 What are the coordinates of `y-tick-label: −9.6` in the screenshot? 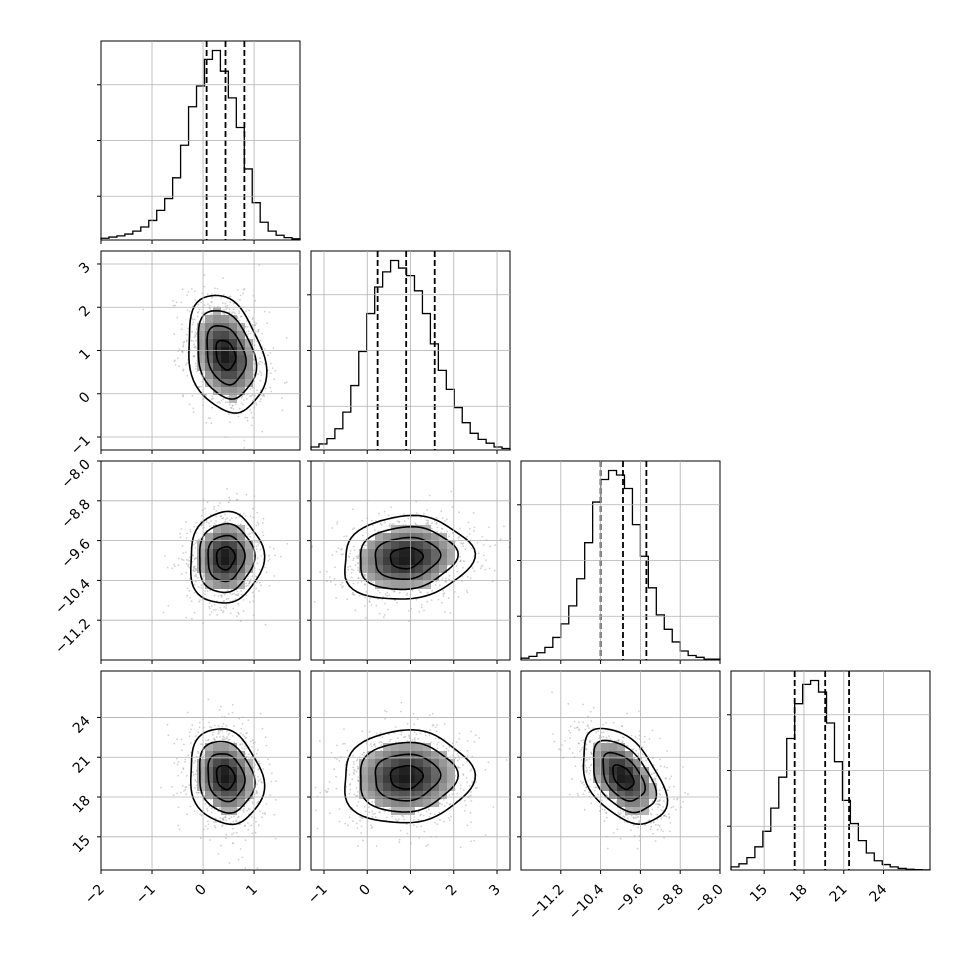 It's located at (75, 553).